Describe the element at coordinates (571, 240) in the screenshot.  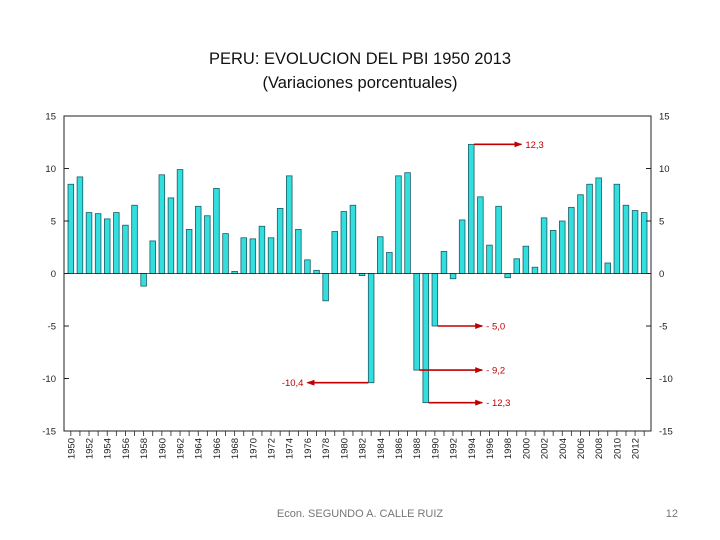
I see `bar-2005` at that location.